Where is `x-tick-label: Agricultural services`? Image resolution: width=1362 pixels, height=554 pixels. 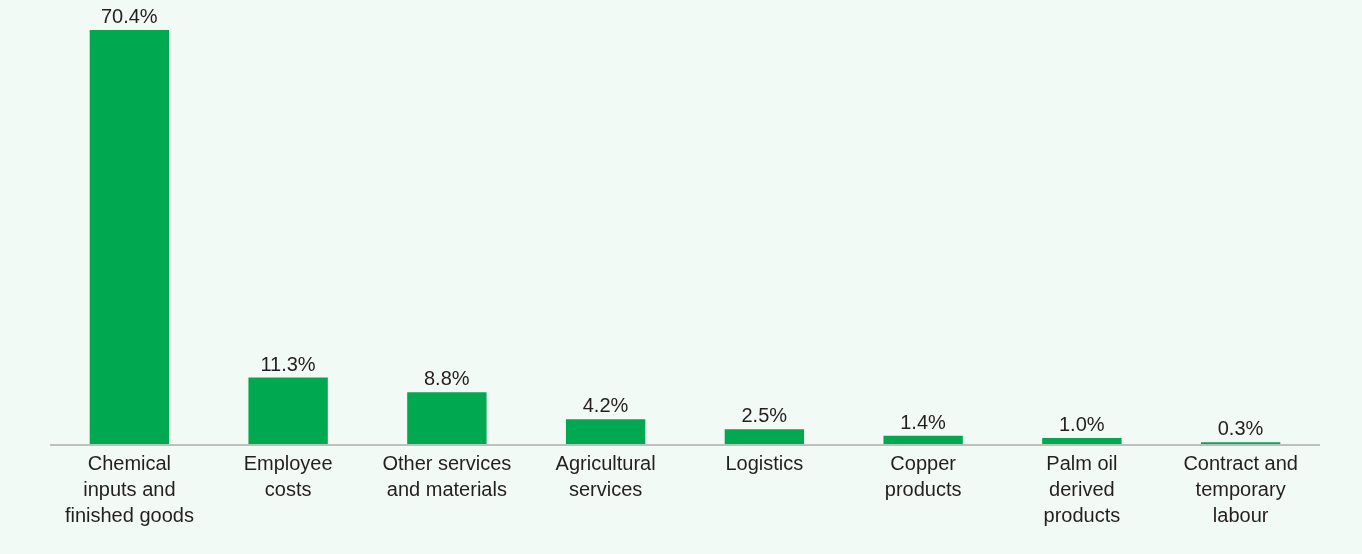 x-tick-label: Agricultural services is located at coordinates (605, 475).